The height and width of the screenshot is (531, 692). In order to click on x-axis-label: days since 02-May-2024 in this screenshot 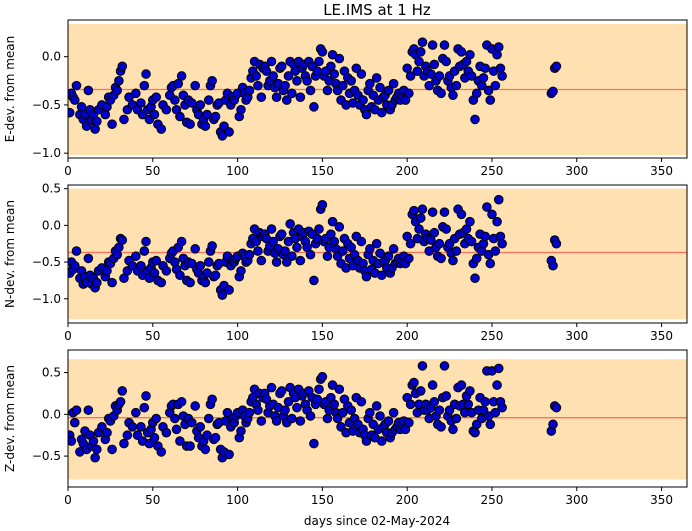, I will do `click(377, 521)`.